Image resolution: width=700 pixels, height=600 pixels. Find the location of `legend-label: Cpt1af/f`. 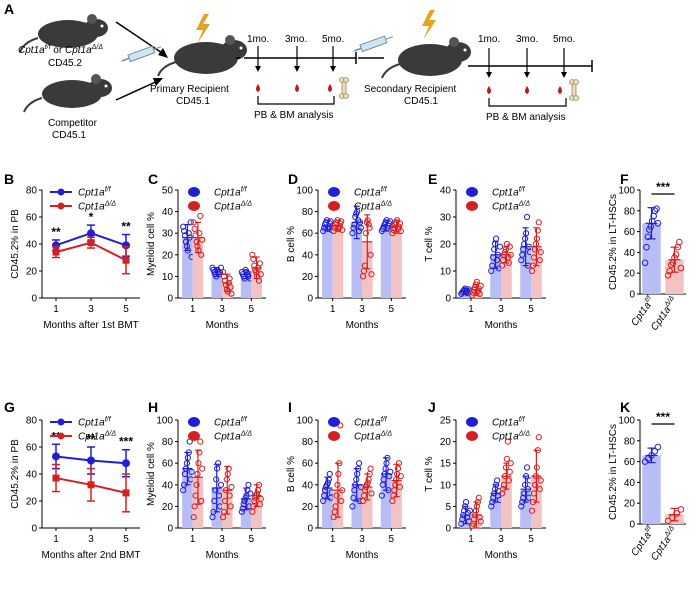

legend-label: Cpt1af/f is located at coordinates (371, 193).